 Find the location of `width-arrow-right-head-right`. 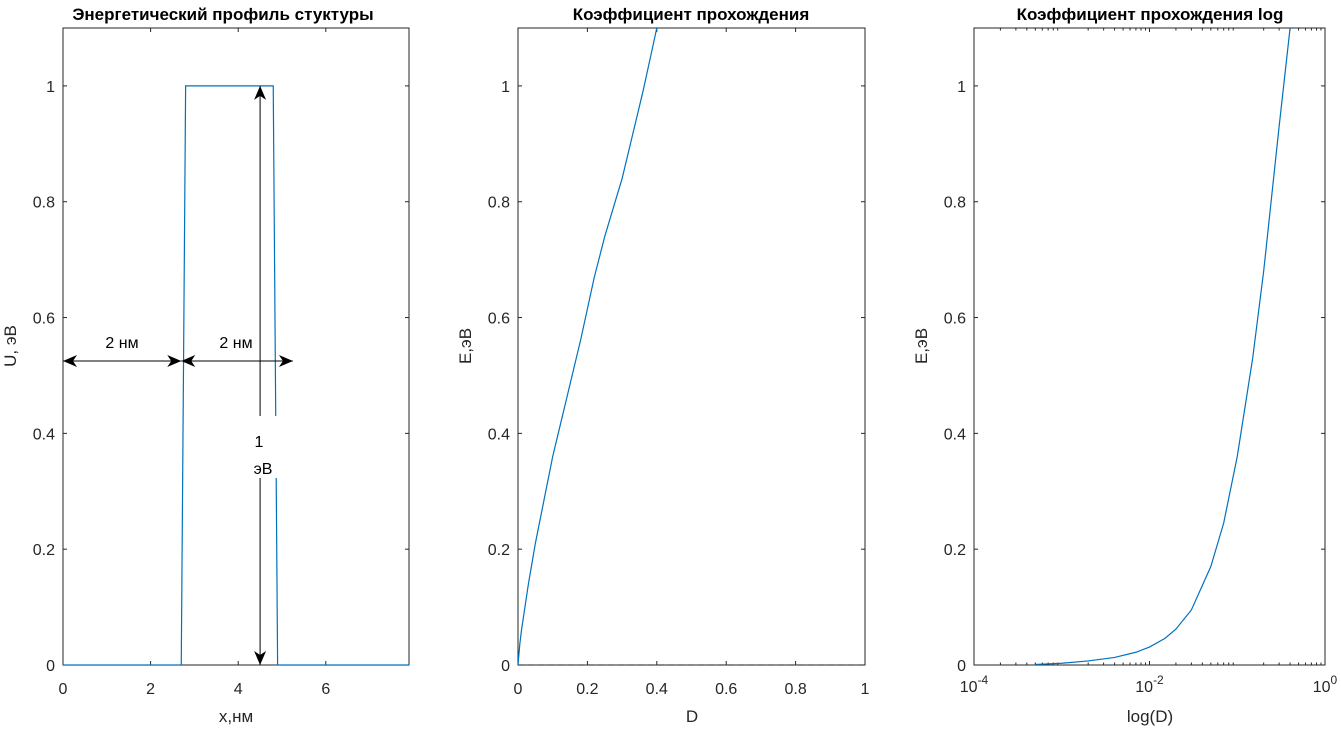

width-arrow-right-head-right is located at coordinates (285, 360).